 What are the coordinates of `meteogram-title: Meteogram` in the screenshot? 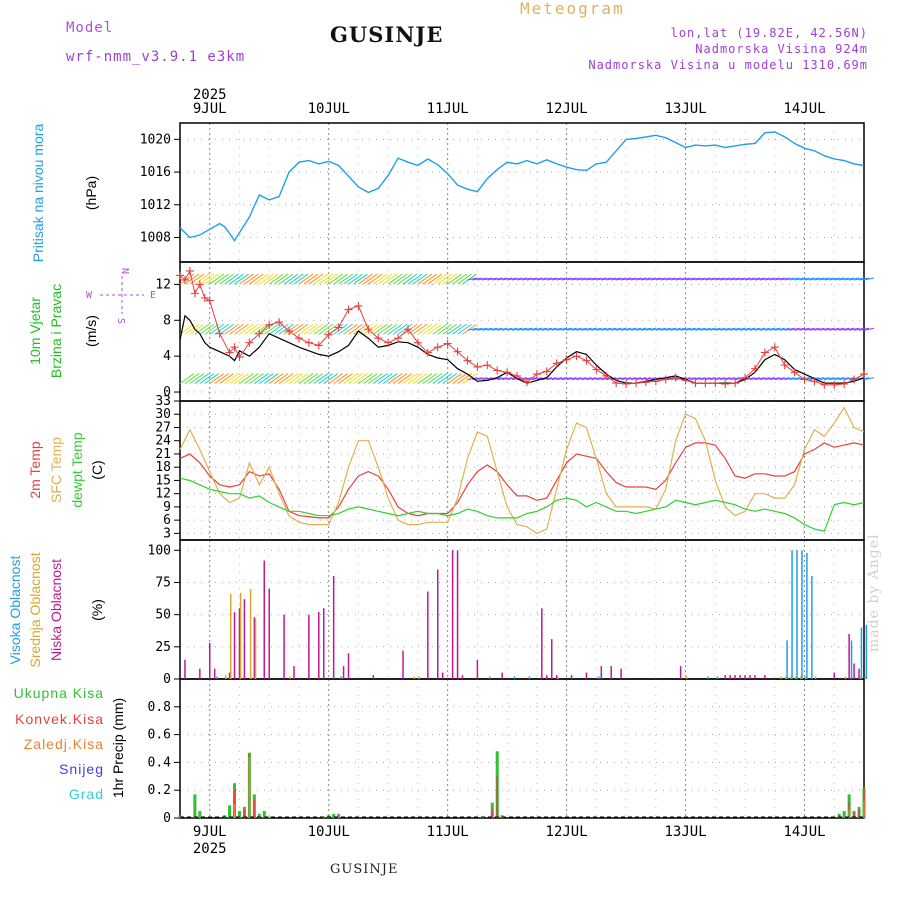 It's located at (572, 9).